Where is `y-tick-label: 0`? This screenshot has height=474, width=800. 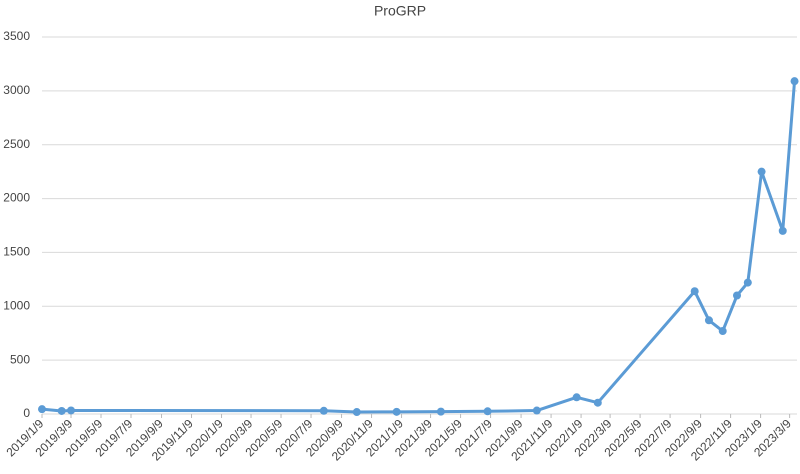 y-tick-label: 0 is located at coordinates (26, 413).